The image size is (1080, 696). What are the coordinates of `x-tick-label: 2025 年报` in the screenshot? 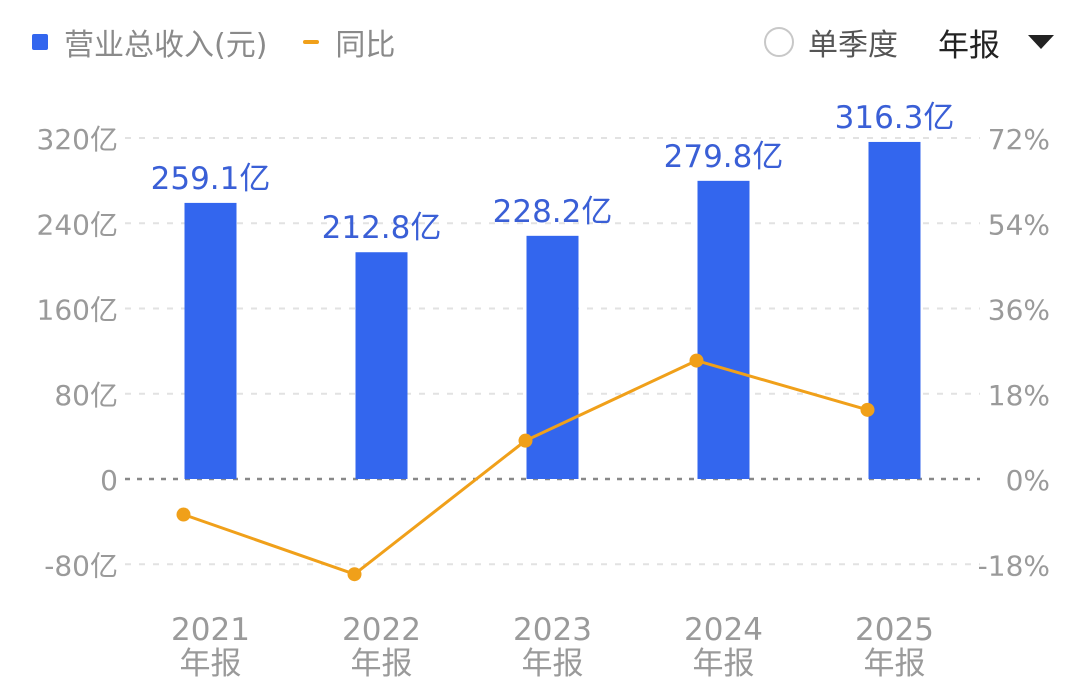 It's located at (894, 647).